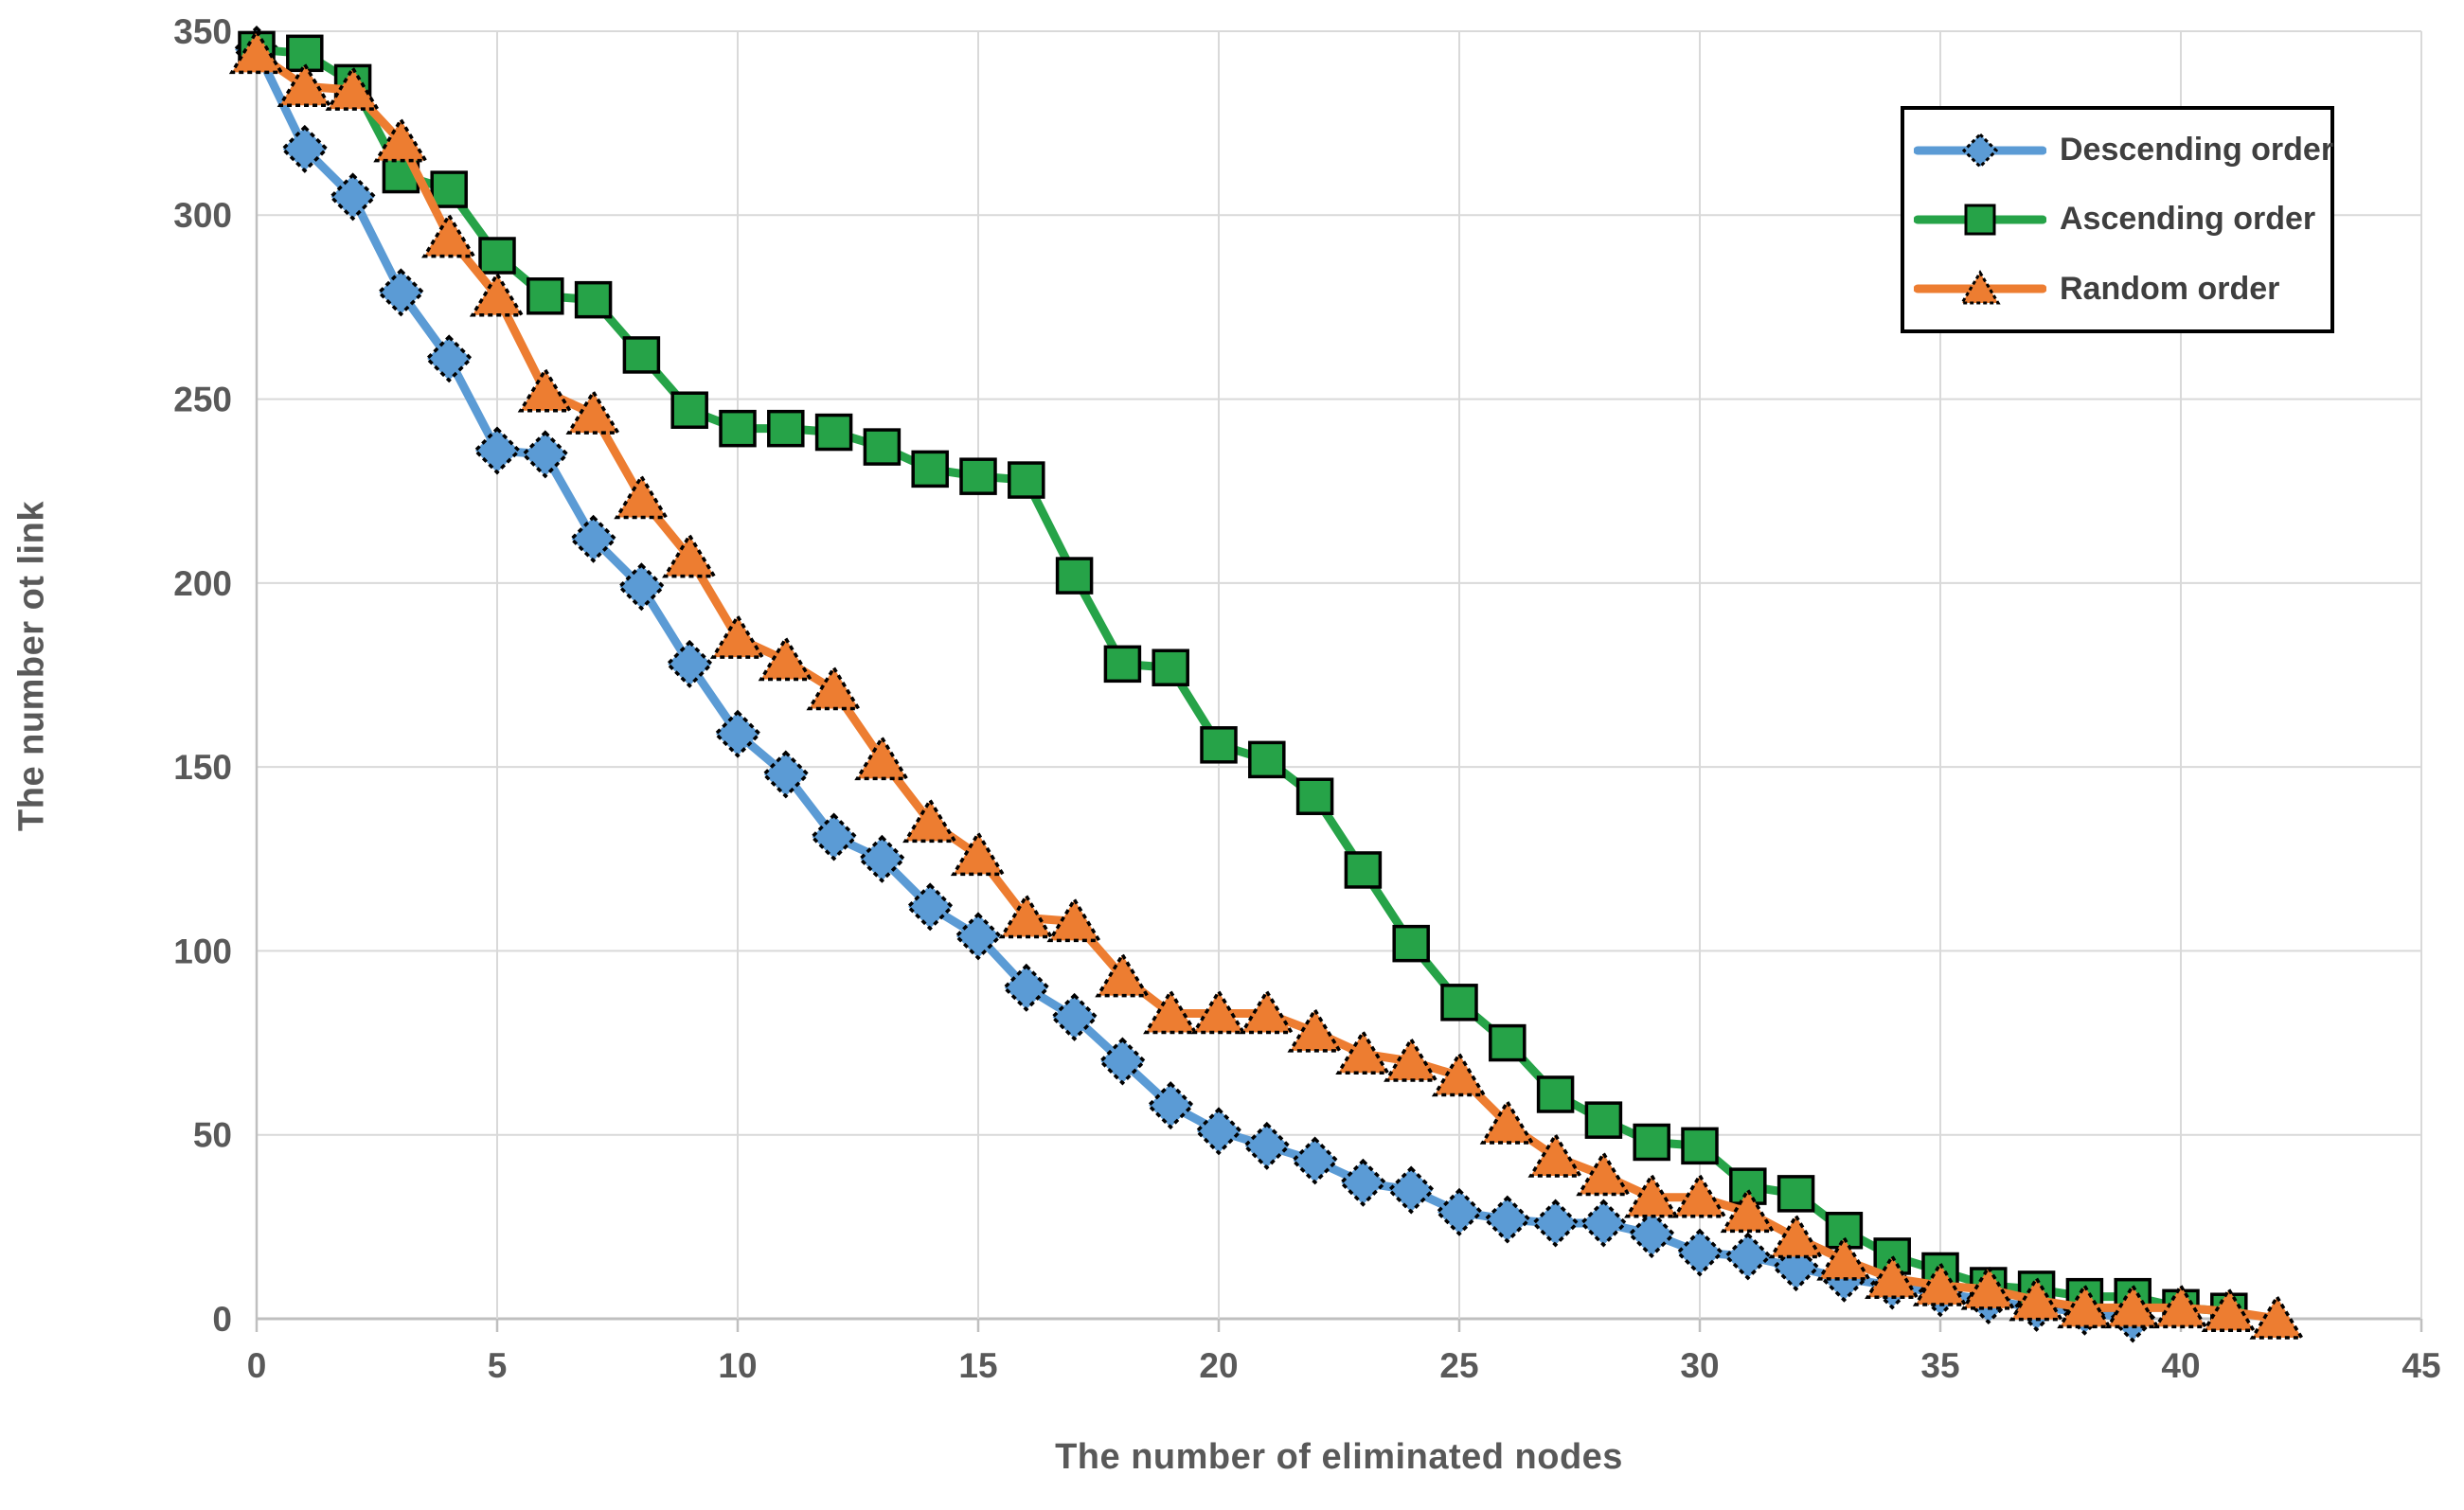 The height and width of the screenshot is (1510, 2464). What do you see at coordinates (31, 666) in the screenshot?
I see `y-axis-title: The number ot link` at bounding box center [31, 666].